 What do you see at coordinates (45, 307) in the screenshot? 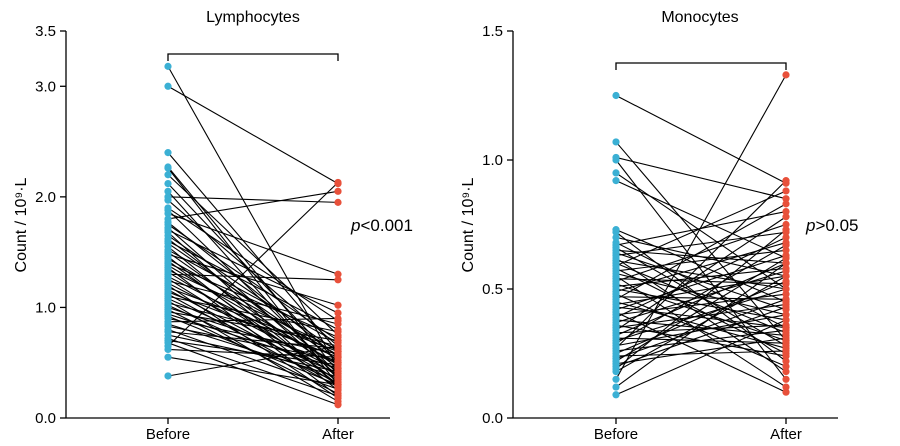
I see `lymphocytes-y-tick-label-1: 1.0` at bounding box center [45, 307].